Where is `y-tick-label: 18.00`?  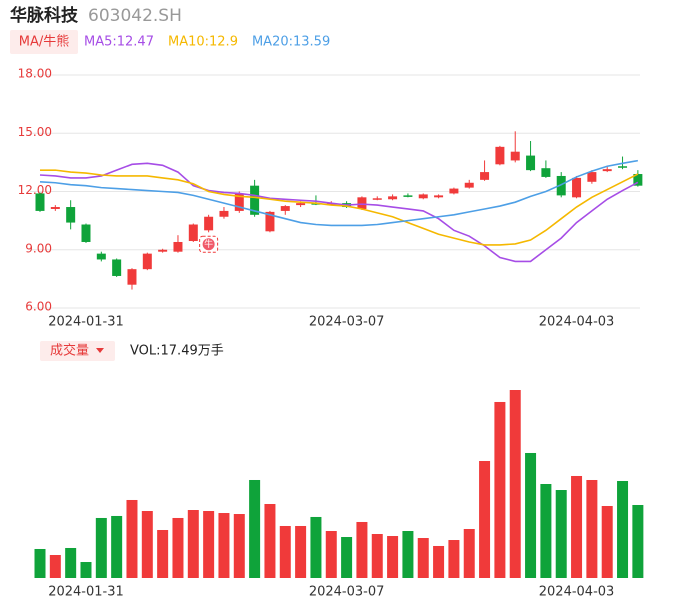
y-tick-label: 18.00 is located at coordinates (35, 74).